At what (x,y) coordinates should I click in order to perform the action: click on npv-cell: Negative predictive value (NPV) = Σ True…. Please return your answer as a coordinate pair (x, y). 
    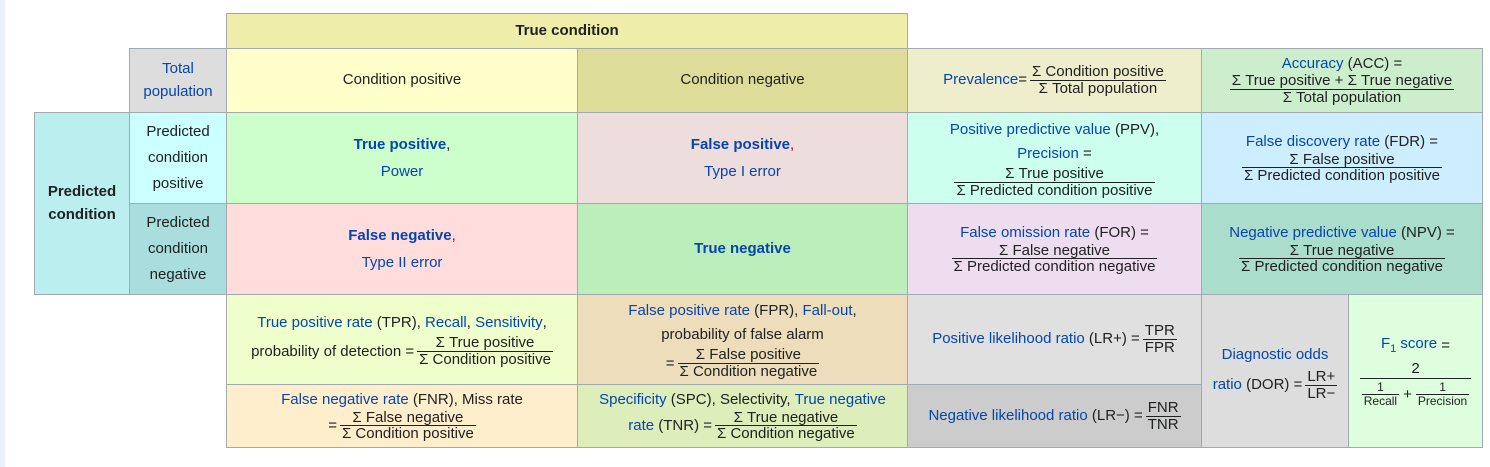
    Looking at the image, I should click on (1342, 249).